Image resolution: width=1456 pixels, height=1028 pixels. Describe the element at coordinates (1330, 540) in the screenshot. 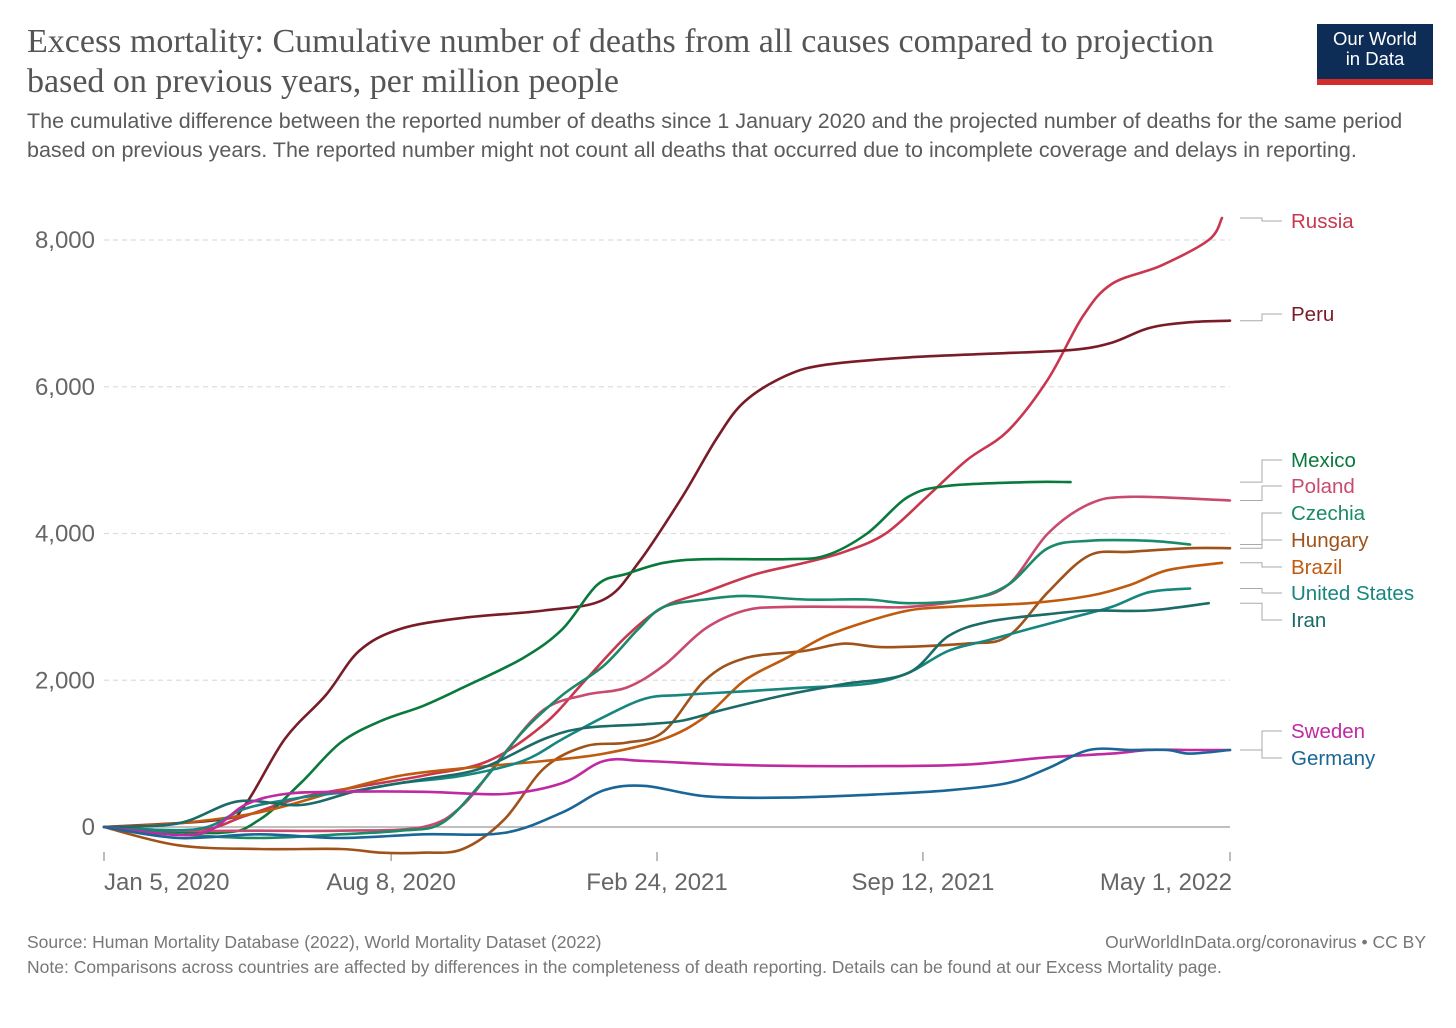

I see `legend-label-hungary: Hungary` at that location.